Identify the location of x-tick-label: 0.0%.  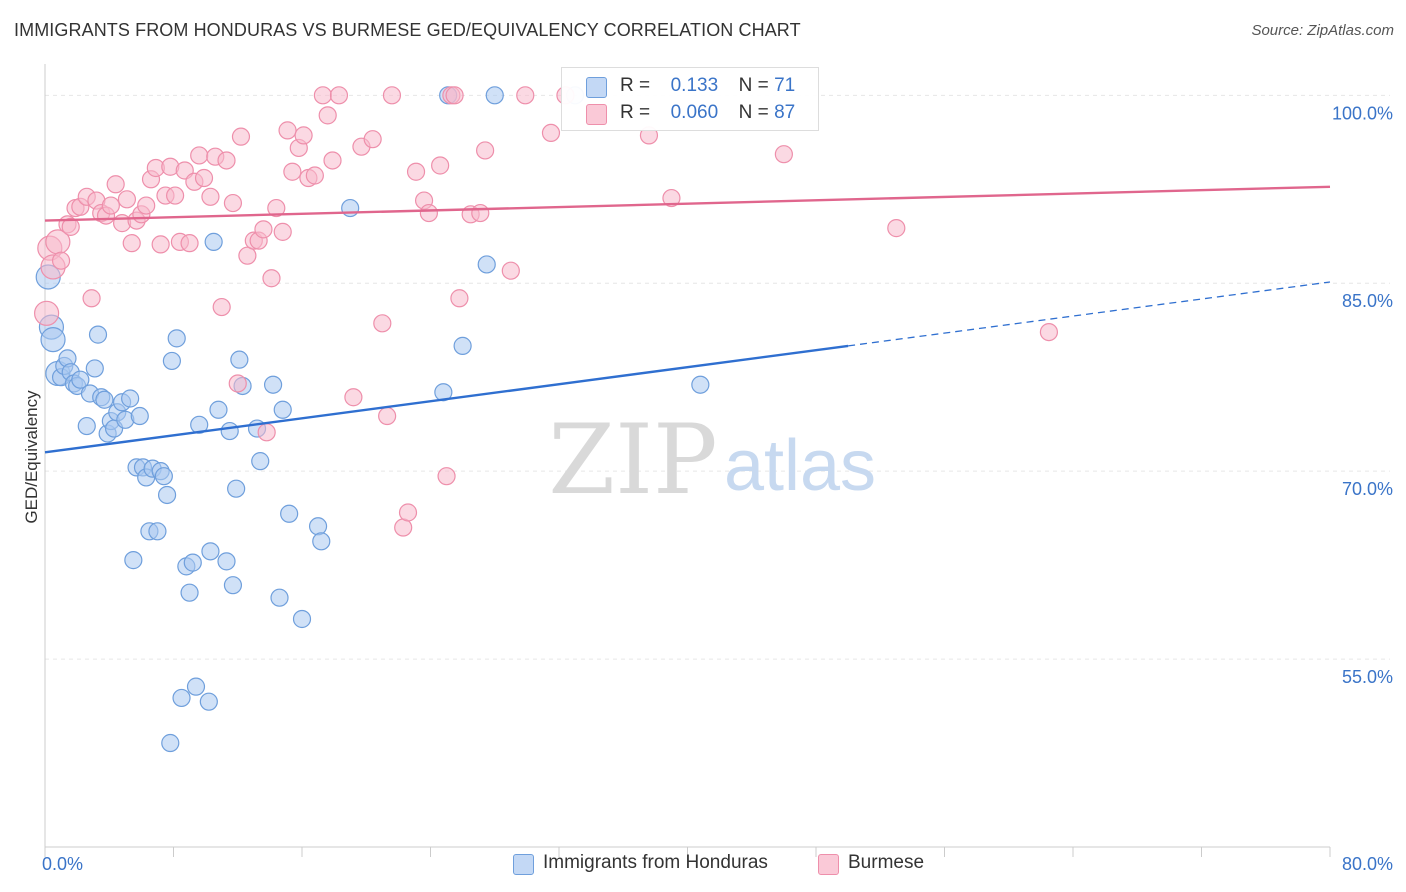
(62, 864).